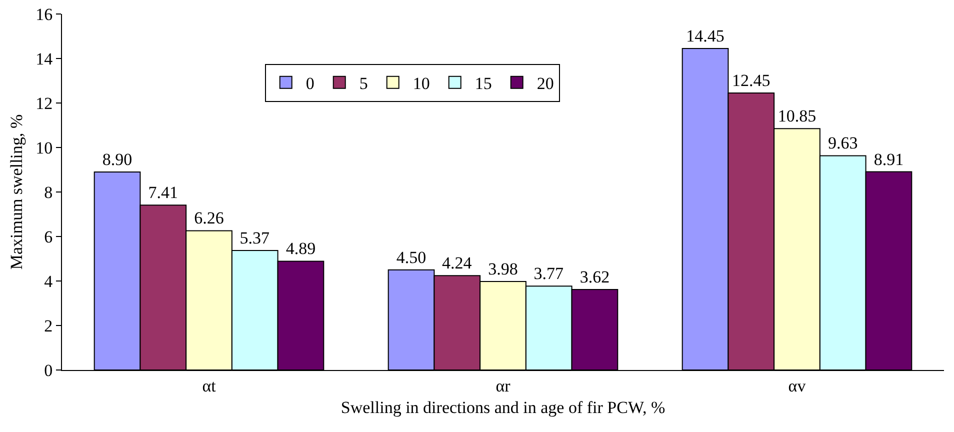 The image size is (954, 432). Describe the element at coordinates (411, 257) in the screenshot. I see `data-label: 4.50` at that location.